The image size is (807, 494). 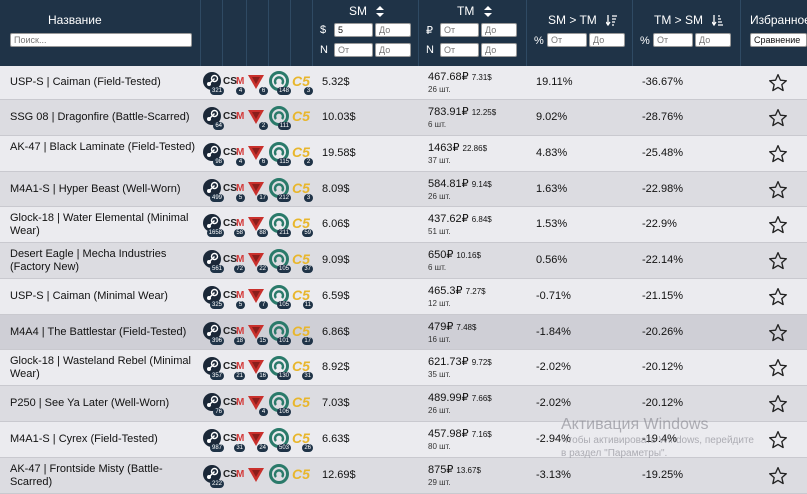 What do you see at coordinates (84, 439) in the screenshot?
I see `item-name: M4A1-S | Cyrex (Field-Tested)` at bounding box center [84, 439].